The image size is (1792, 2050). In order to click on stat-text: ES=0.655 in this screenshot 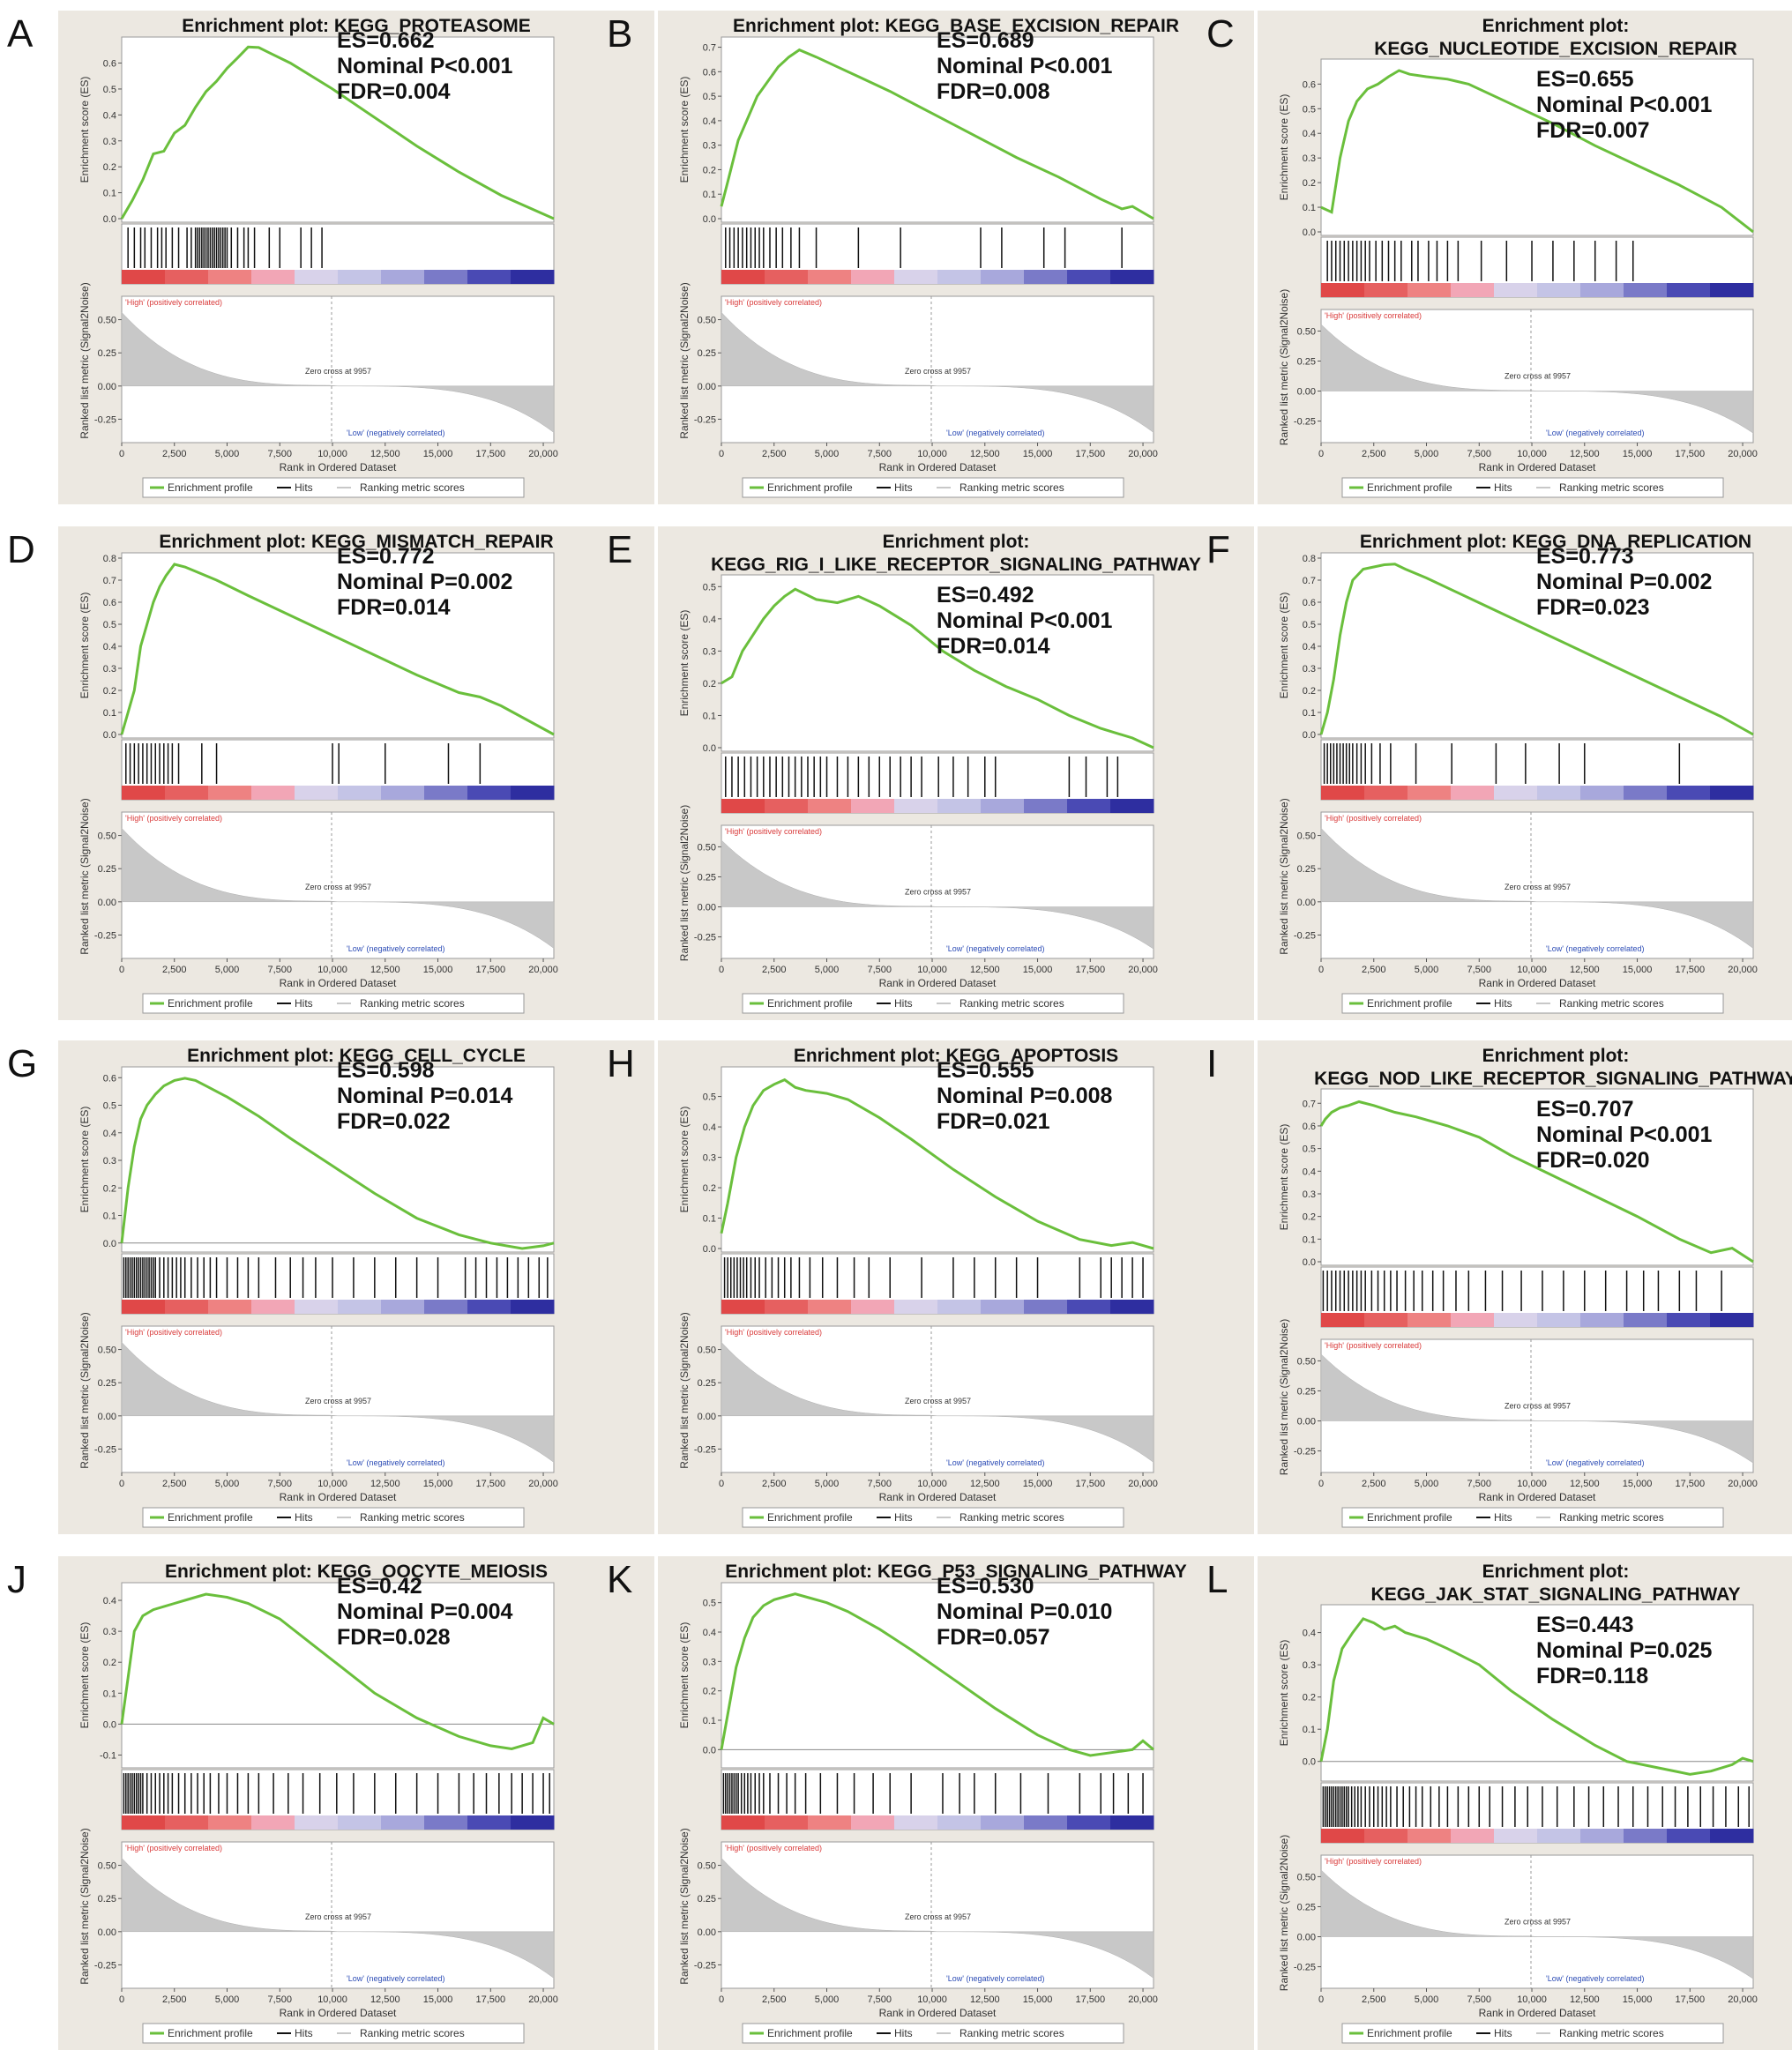, I will do `click(1585, 79)`.